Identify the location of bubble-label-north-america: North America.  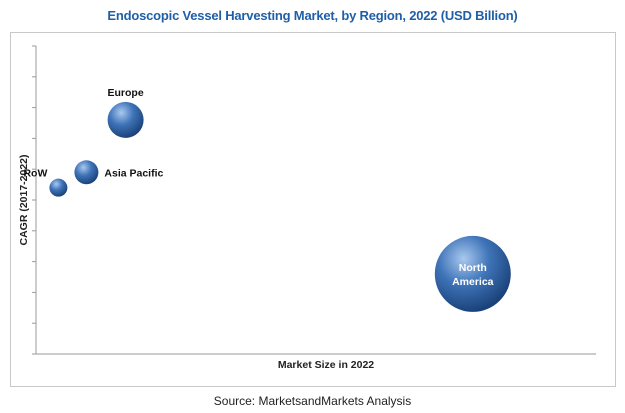
(473, 275).